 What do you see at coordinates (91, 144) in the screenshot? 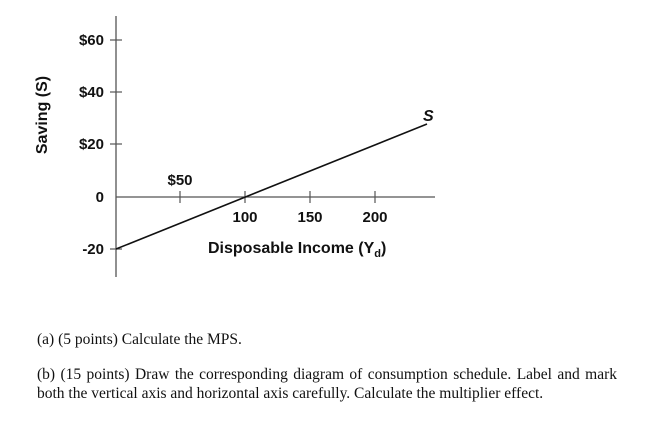
I see `y-tick-label: $20` at bounding box center [91, 144].